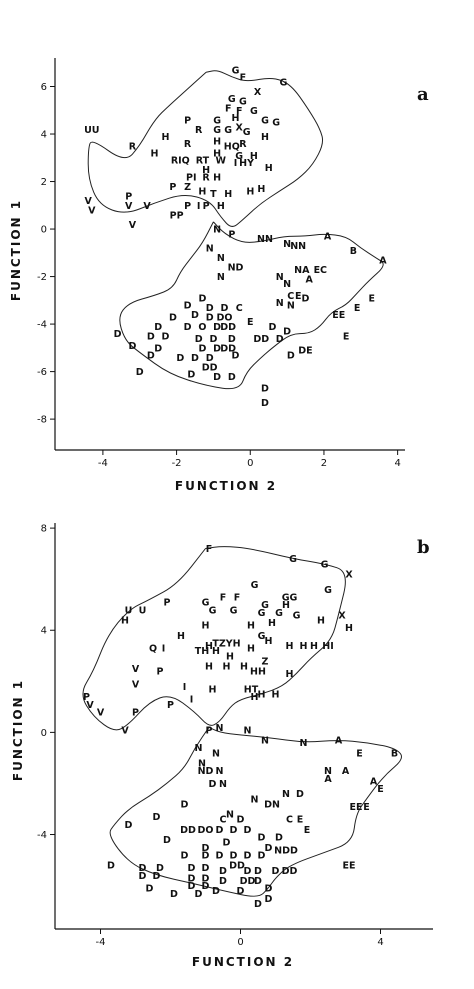 The height and width of the screenshot is (989, 474). Describe the element at coordinates (338, 315) in the screenshot. I see `data-point-label: EE` at that location.